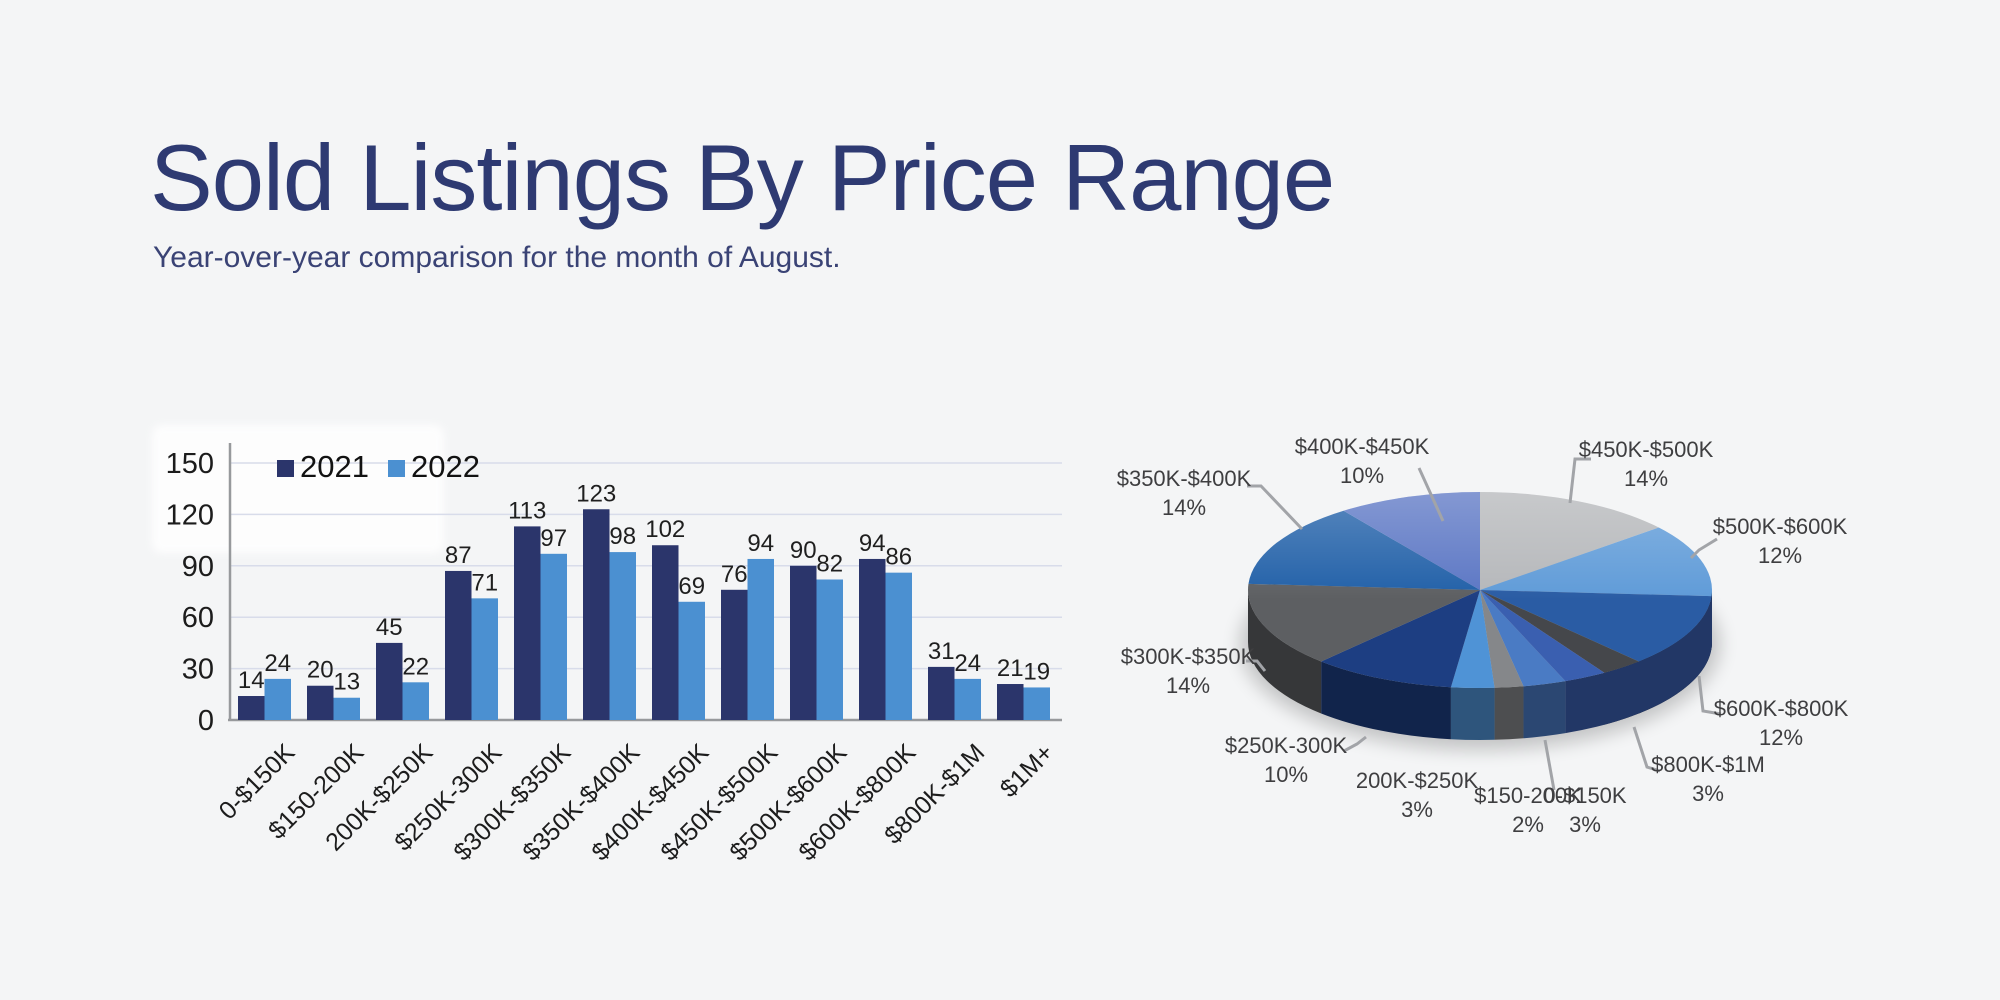 Image resolution: width=2000 pixels, height=1000 pixels. I want to click on x-axis-tick-label: $1M+, so click(1027, 770).